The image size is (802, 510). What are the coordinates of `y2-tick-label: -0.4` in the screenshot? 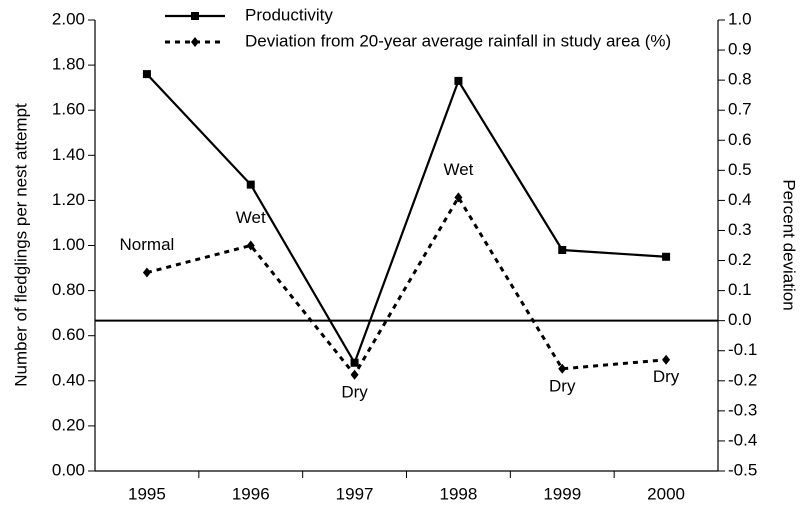 It's located at (742, 439).